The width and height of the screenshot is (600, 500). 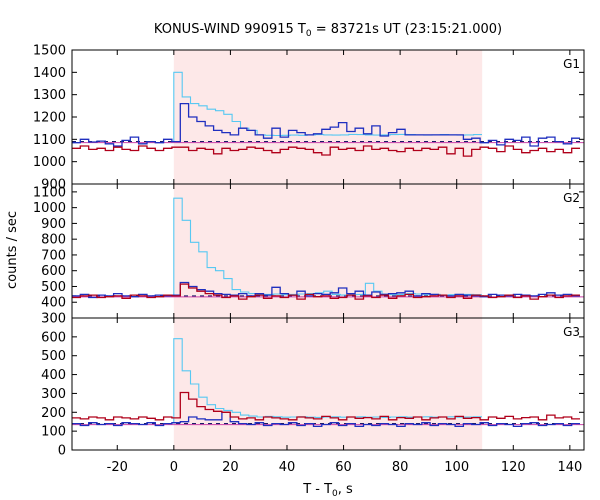 I want to click on x-tick-label: 100, so click(x=456, y=467).